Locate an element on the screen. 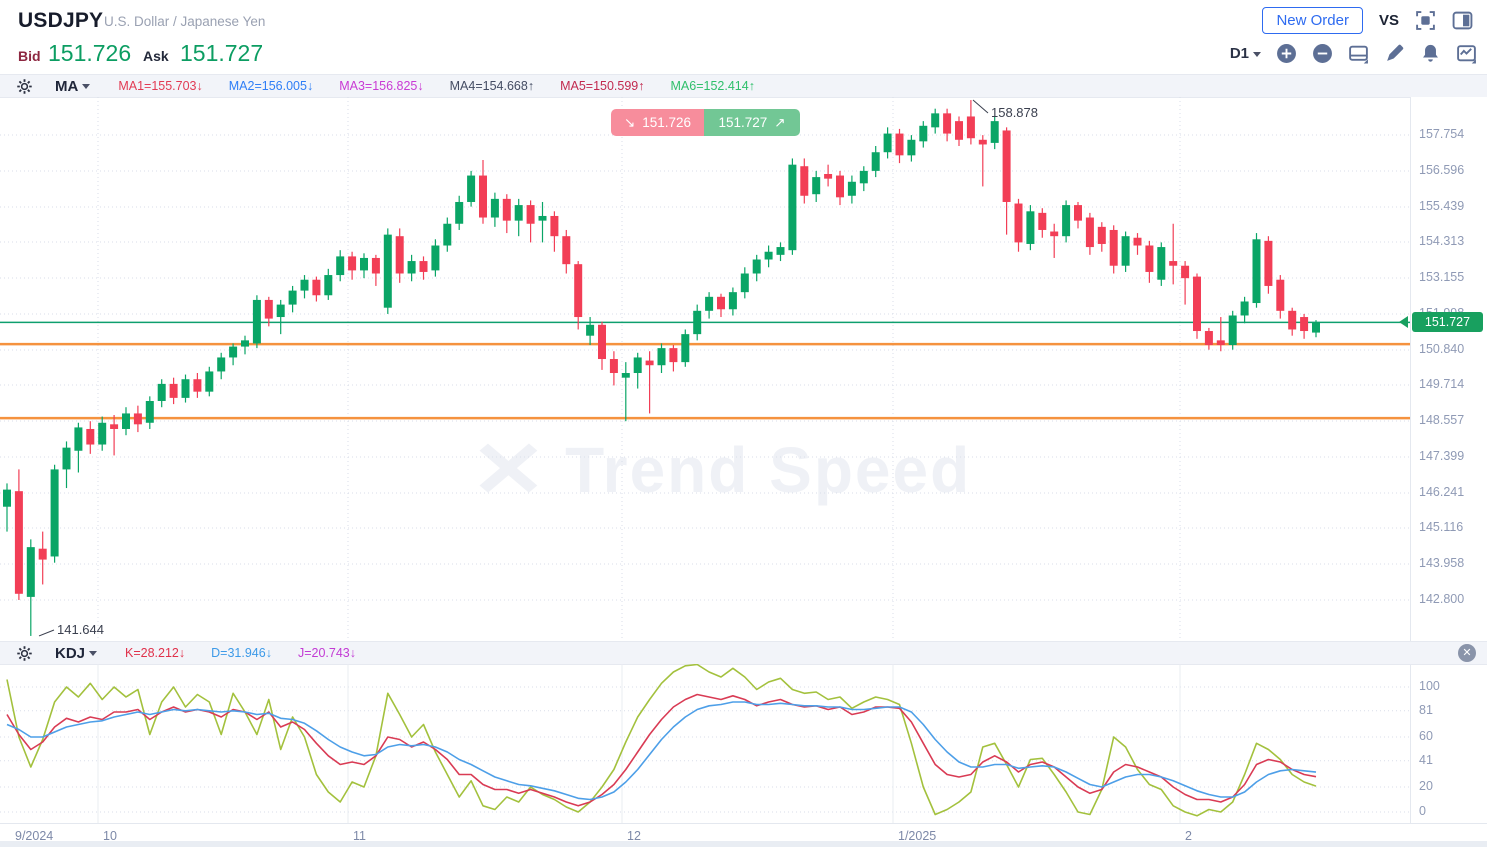 This screenshot has height=847, width=1487. indicator-icon is located at coordinates (1466, 53).